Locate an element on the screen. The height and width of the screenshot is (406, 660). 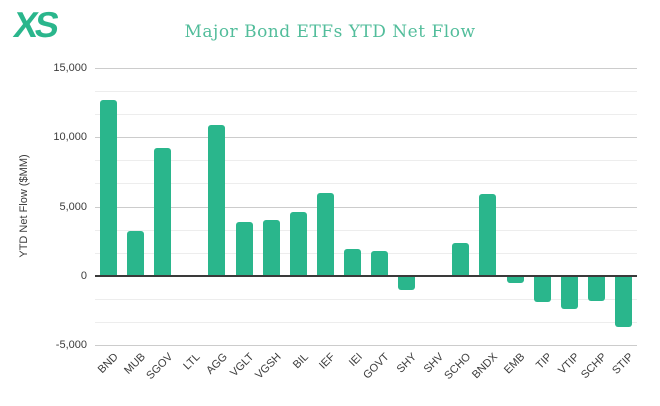
bar-SCHP is located at coordinates (596, 288).